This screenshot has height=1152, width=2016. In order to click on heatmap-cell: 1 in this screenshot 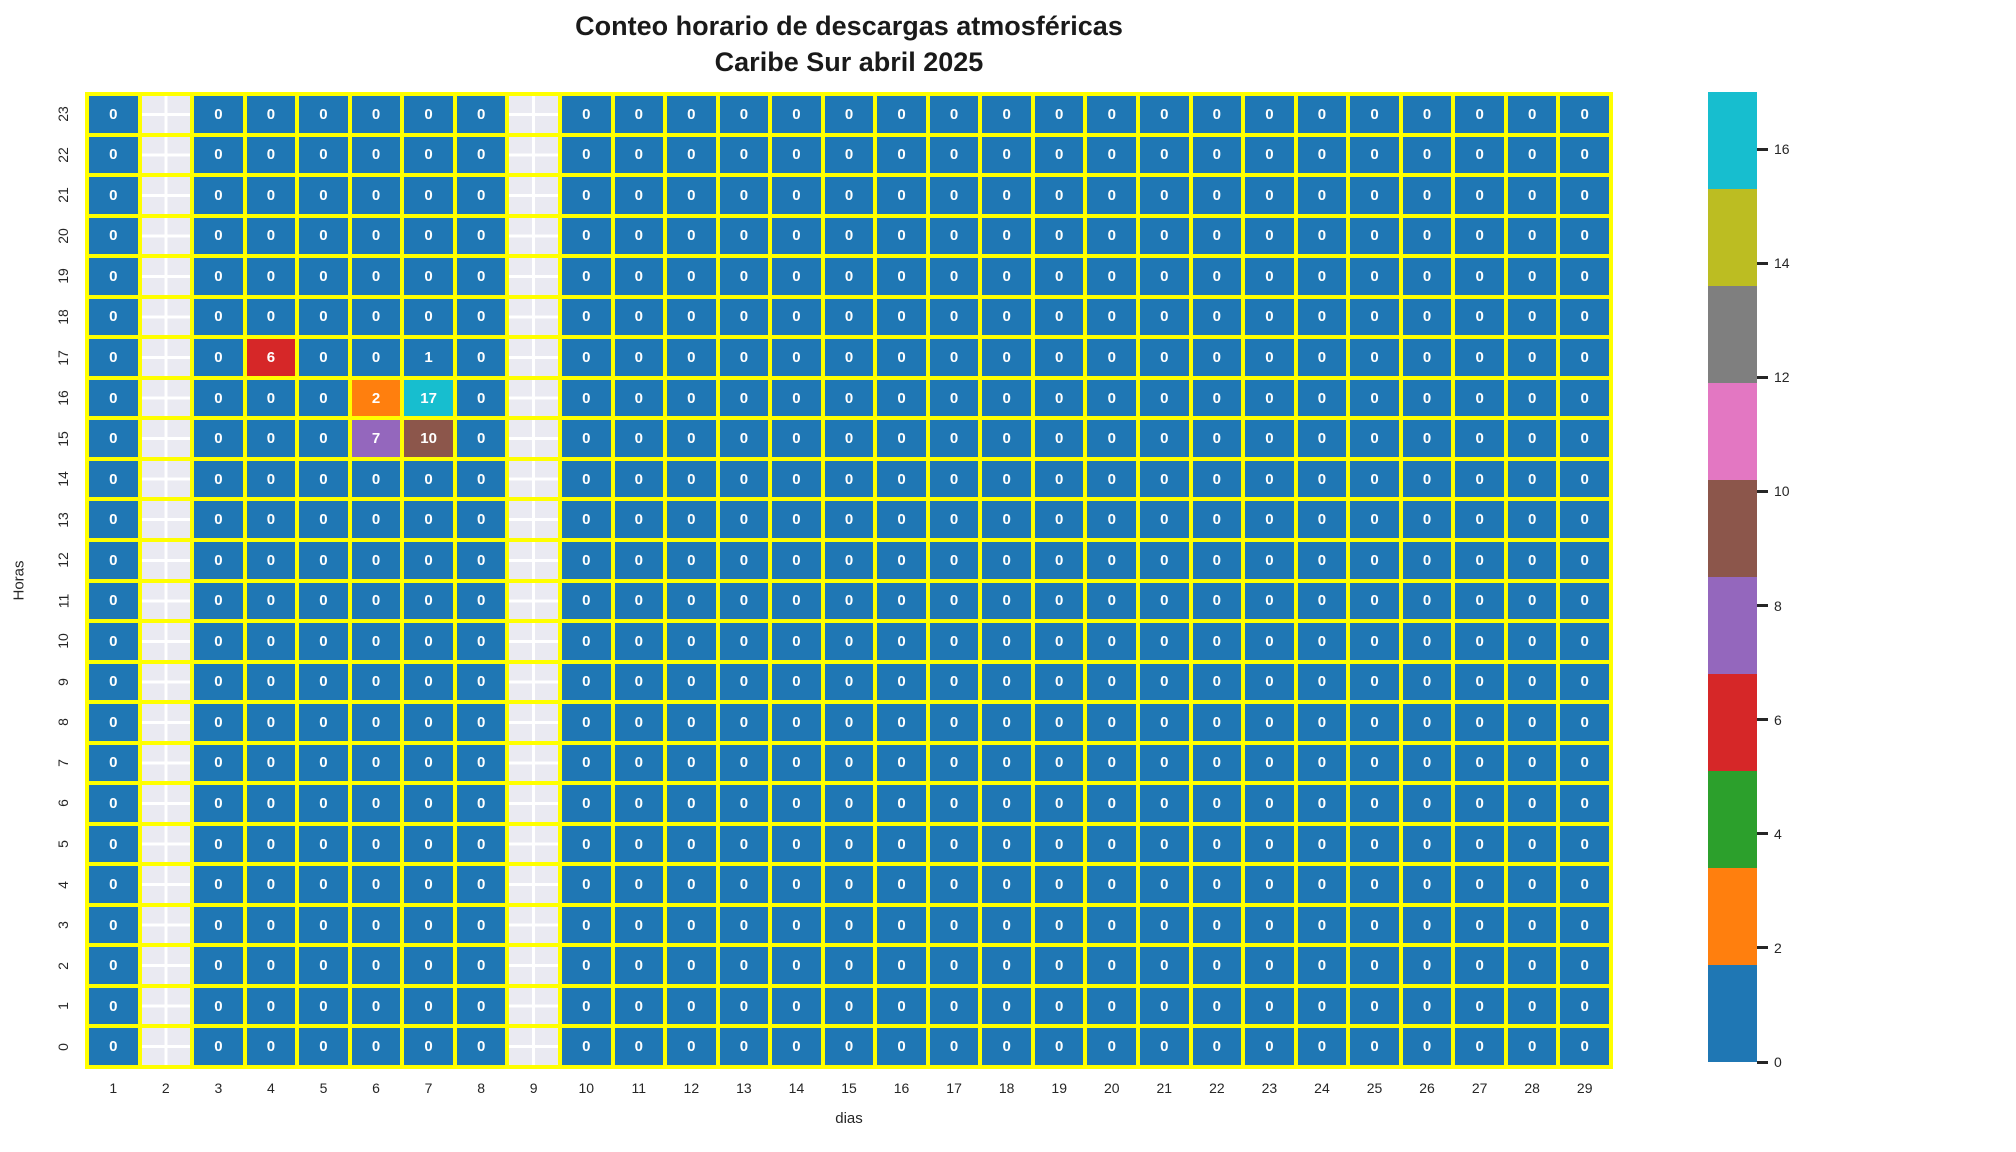, I will do `click(428, 357)`.